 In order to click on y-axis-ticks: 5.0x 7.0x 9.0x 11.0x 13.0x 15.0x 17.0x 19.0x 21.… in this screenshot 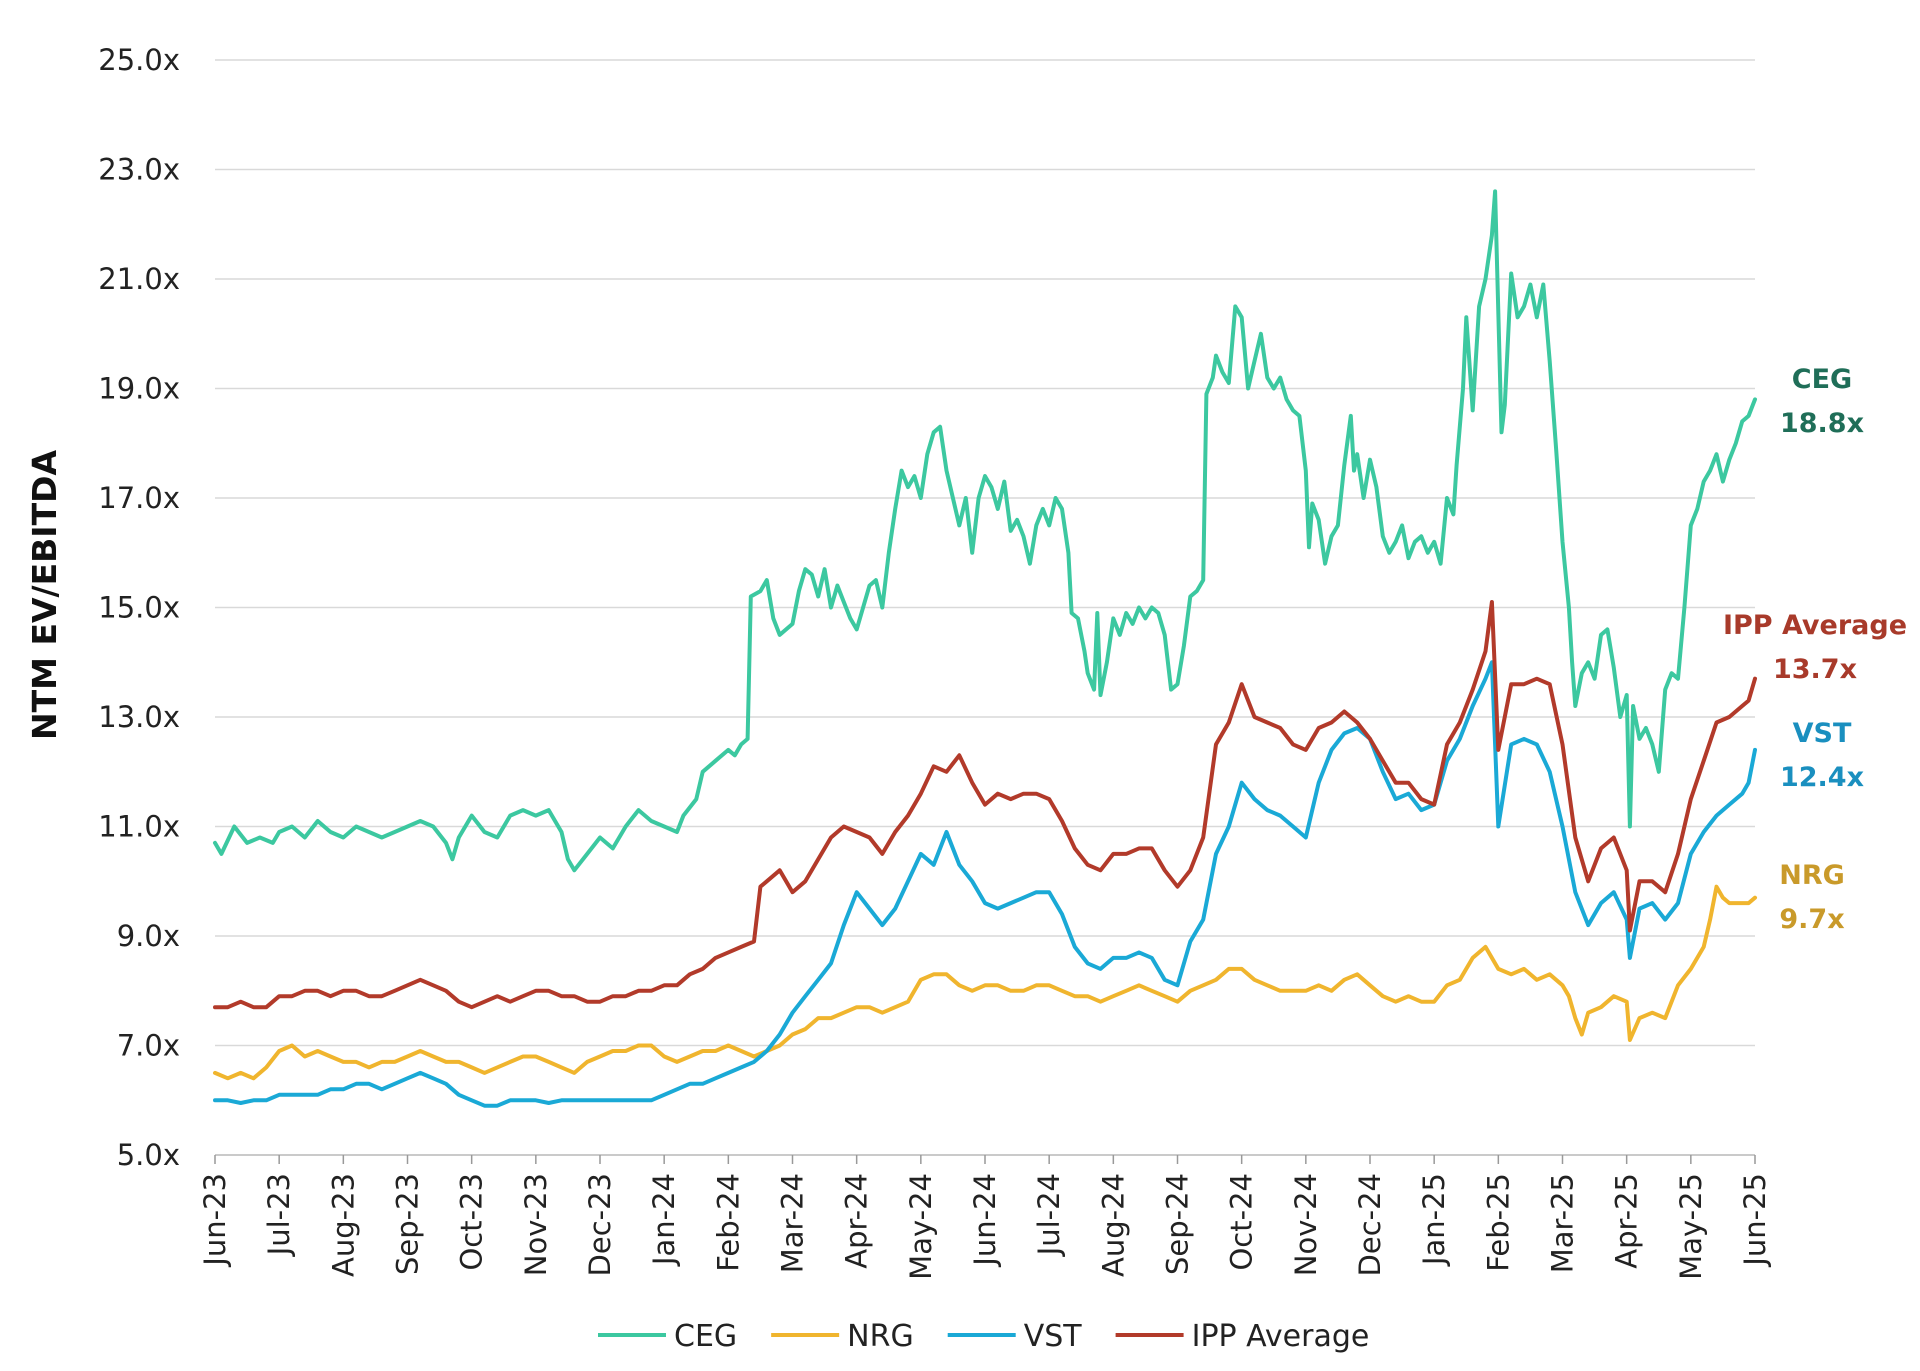, I will do `click(139, 607)`.